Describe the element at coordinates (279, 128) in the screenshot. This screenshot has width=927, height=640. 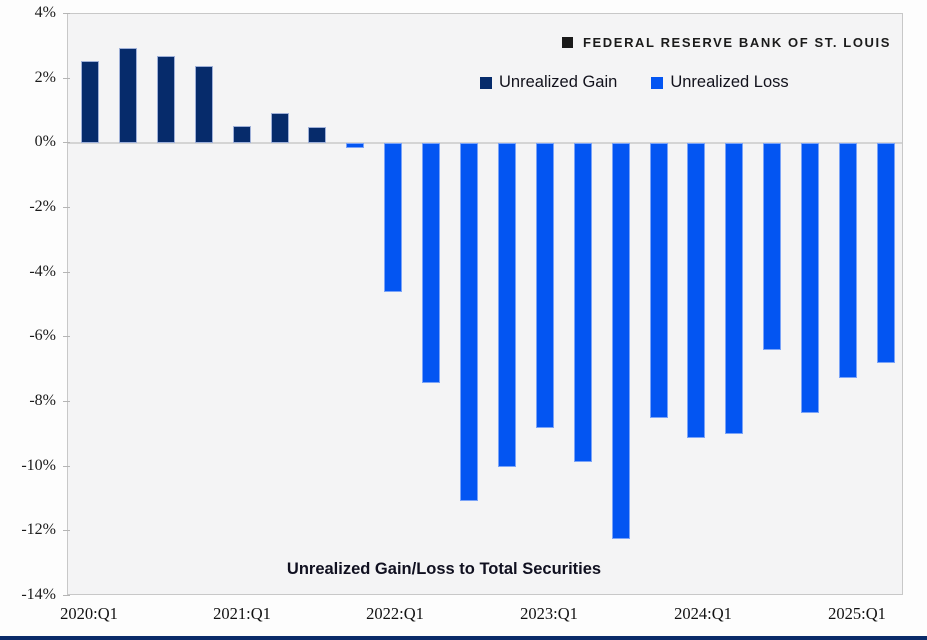
I see `bar-2021:Q2` at that location.